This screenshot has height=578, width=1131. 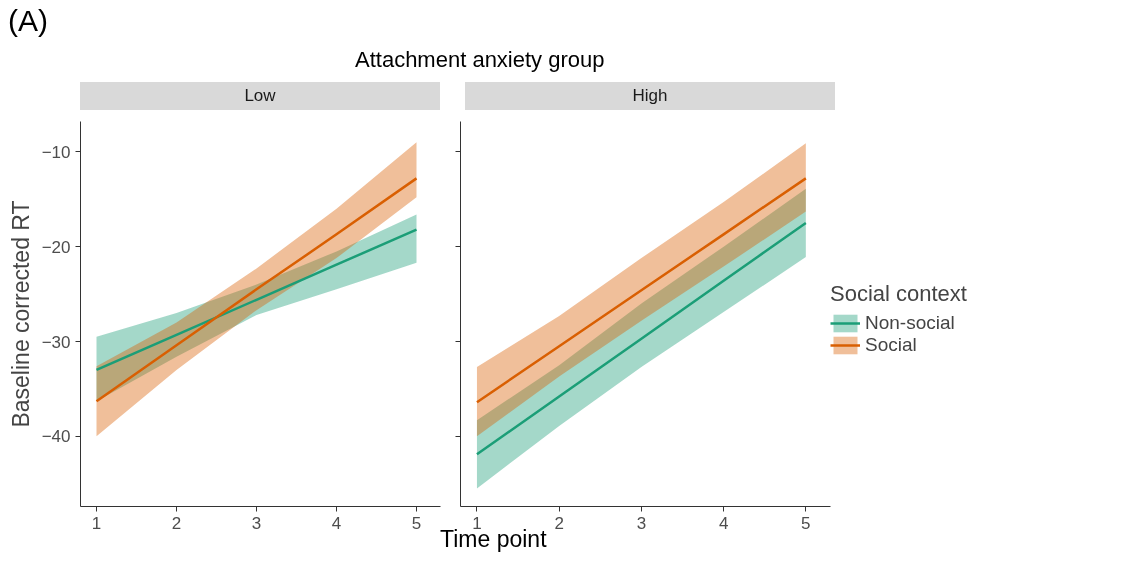 I want to click on legend-title: Social context, so click(x=898, y=294).